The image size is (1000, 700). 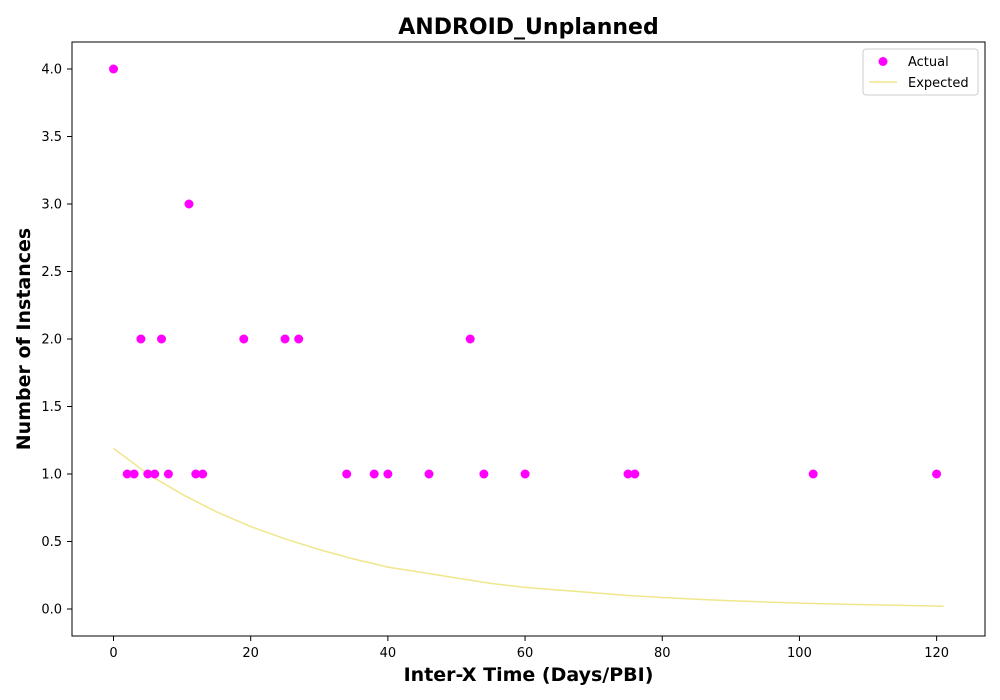 I want to click on legend-expected-label: Expected, so click(x=938, y=83).